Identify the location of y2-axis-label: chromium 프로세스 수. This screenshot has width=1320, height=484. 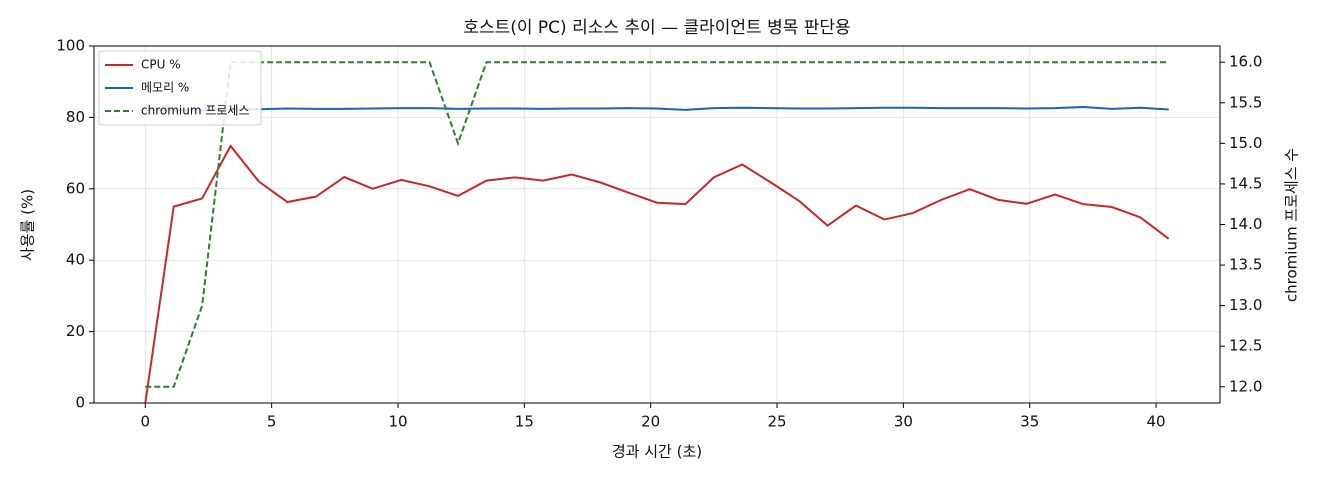
(1292, 225).